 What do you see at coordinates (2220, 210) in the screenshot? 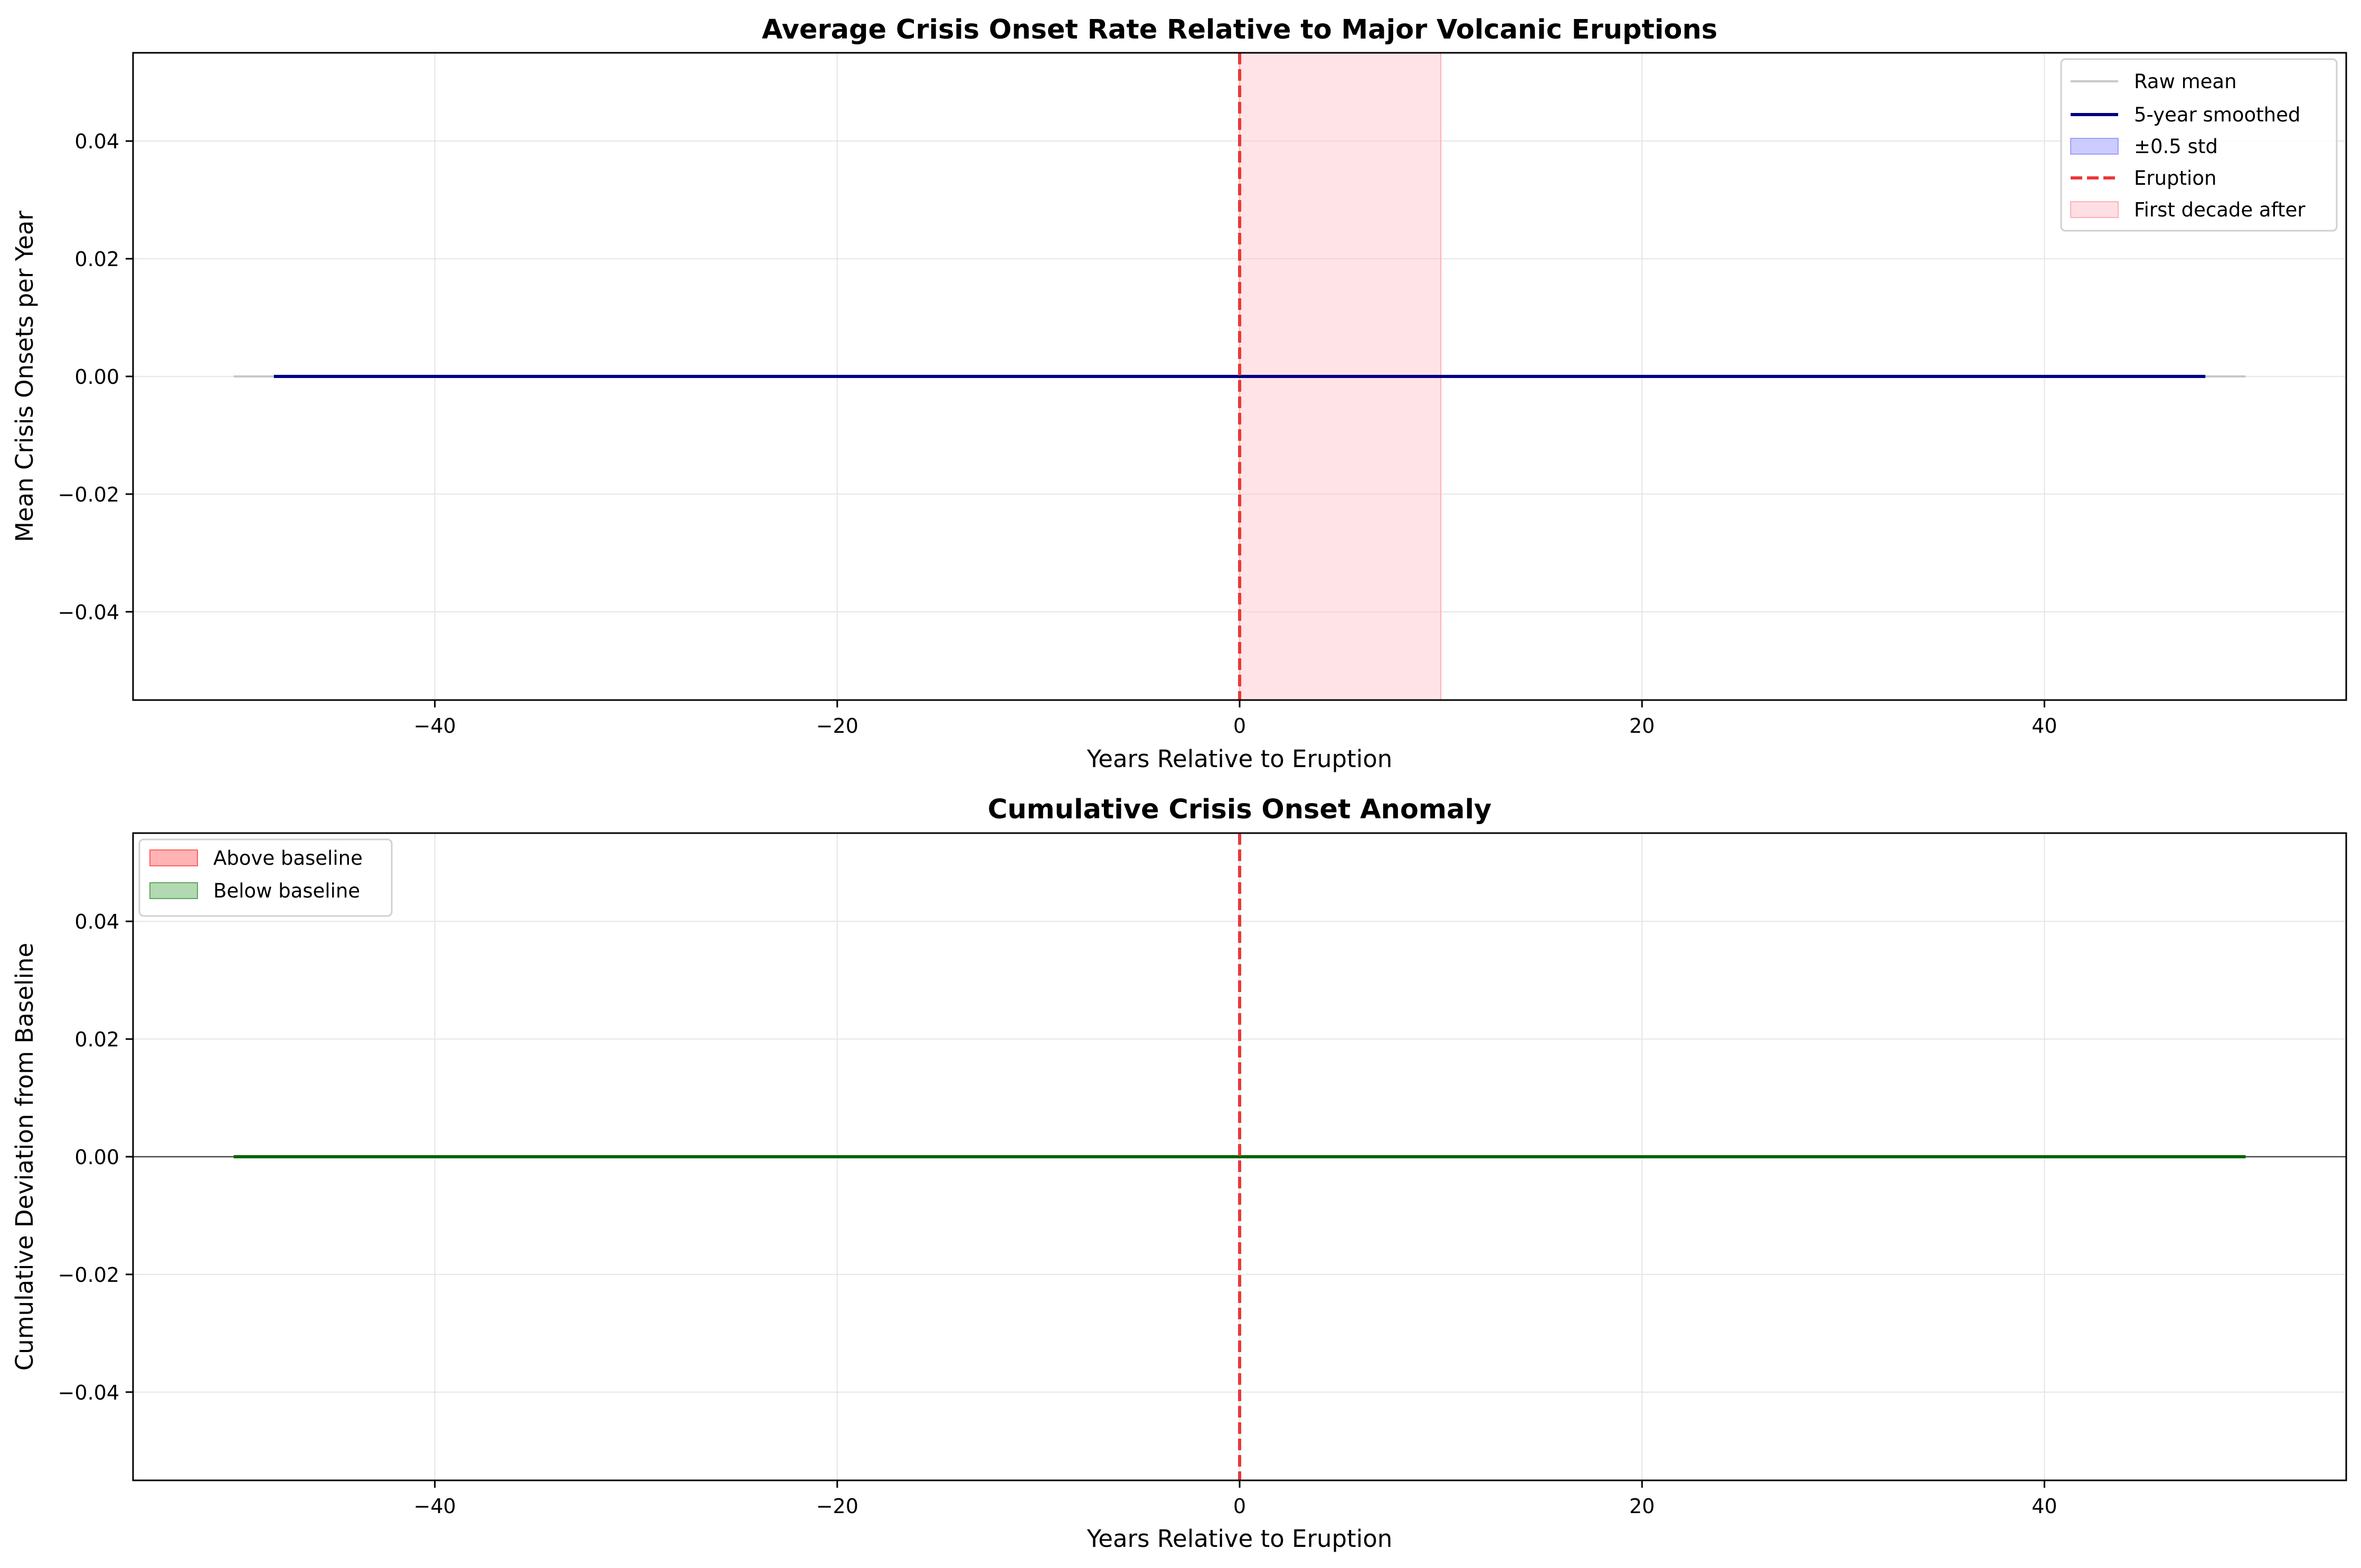
I see `legend-label-first-decade: First decade after` at bounding box center [2220, 210].